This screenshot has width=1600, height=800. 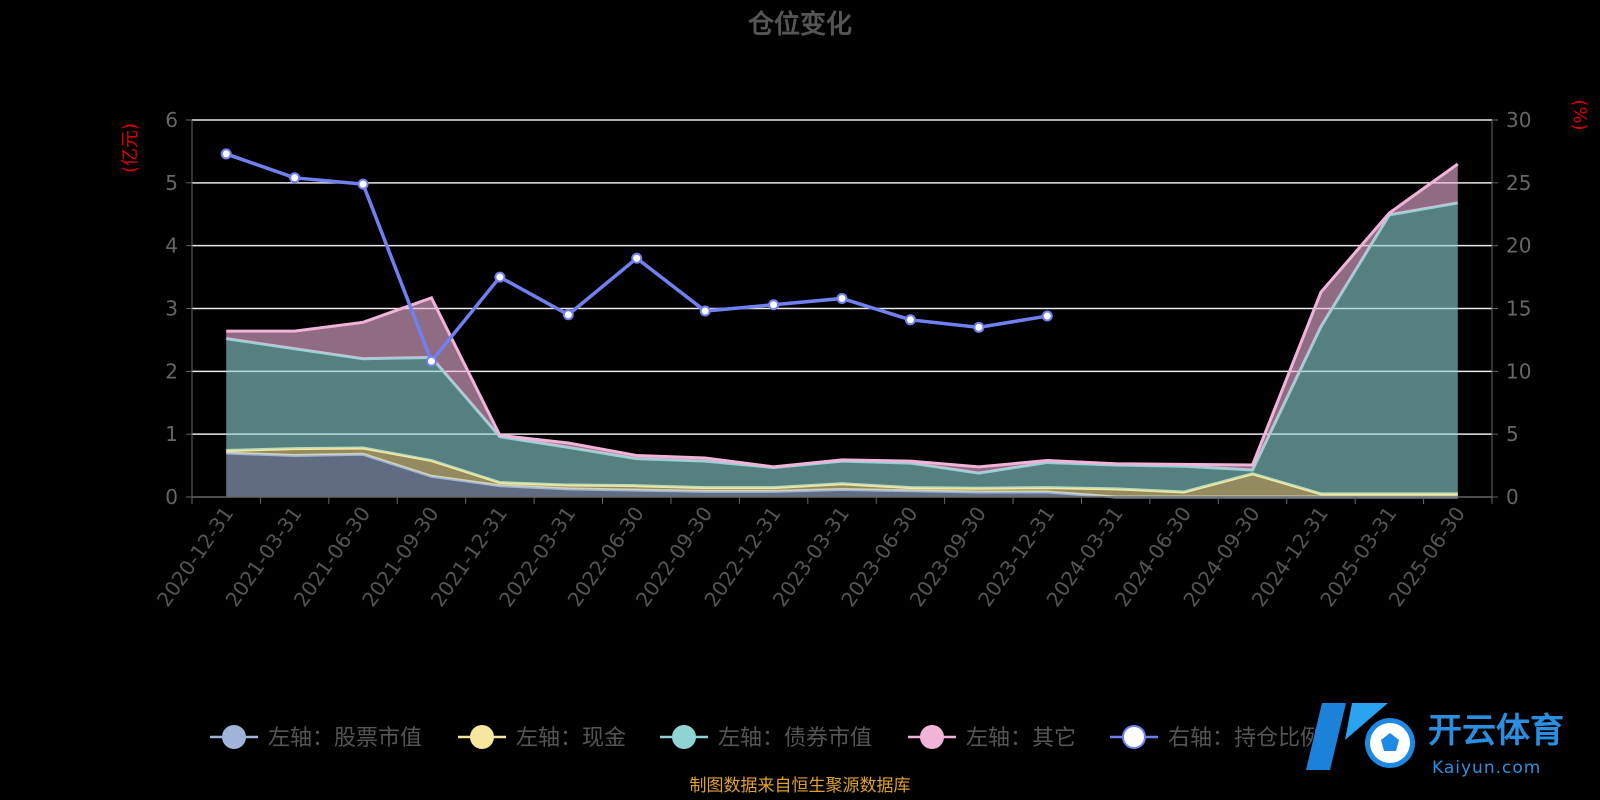 I want to click on right-tick-label: 10, so click(x=1518, y=371).